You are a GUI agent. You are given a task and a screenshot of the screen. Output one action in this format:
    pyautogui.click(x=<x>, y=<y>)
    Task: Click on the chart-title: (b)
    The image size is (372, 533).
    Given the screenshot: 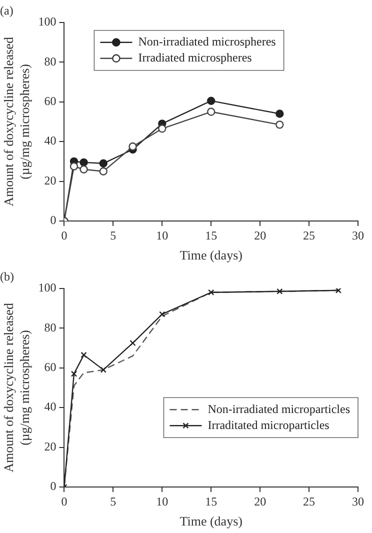 What is the action you would take?
    pyautogui.click(x=7, y=276)
    